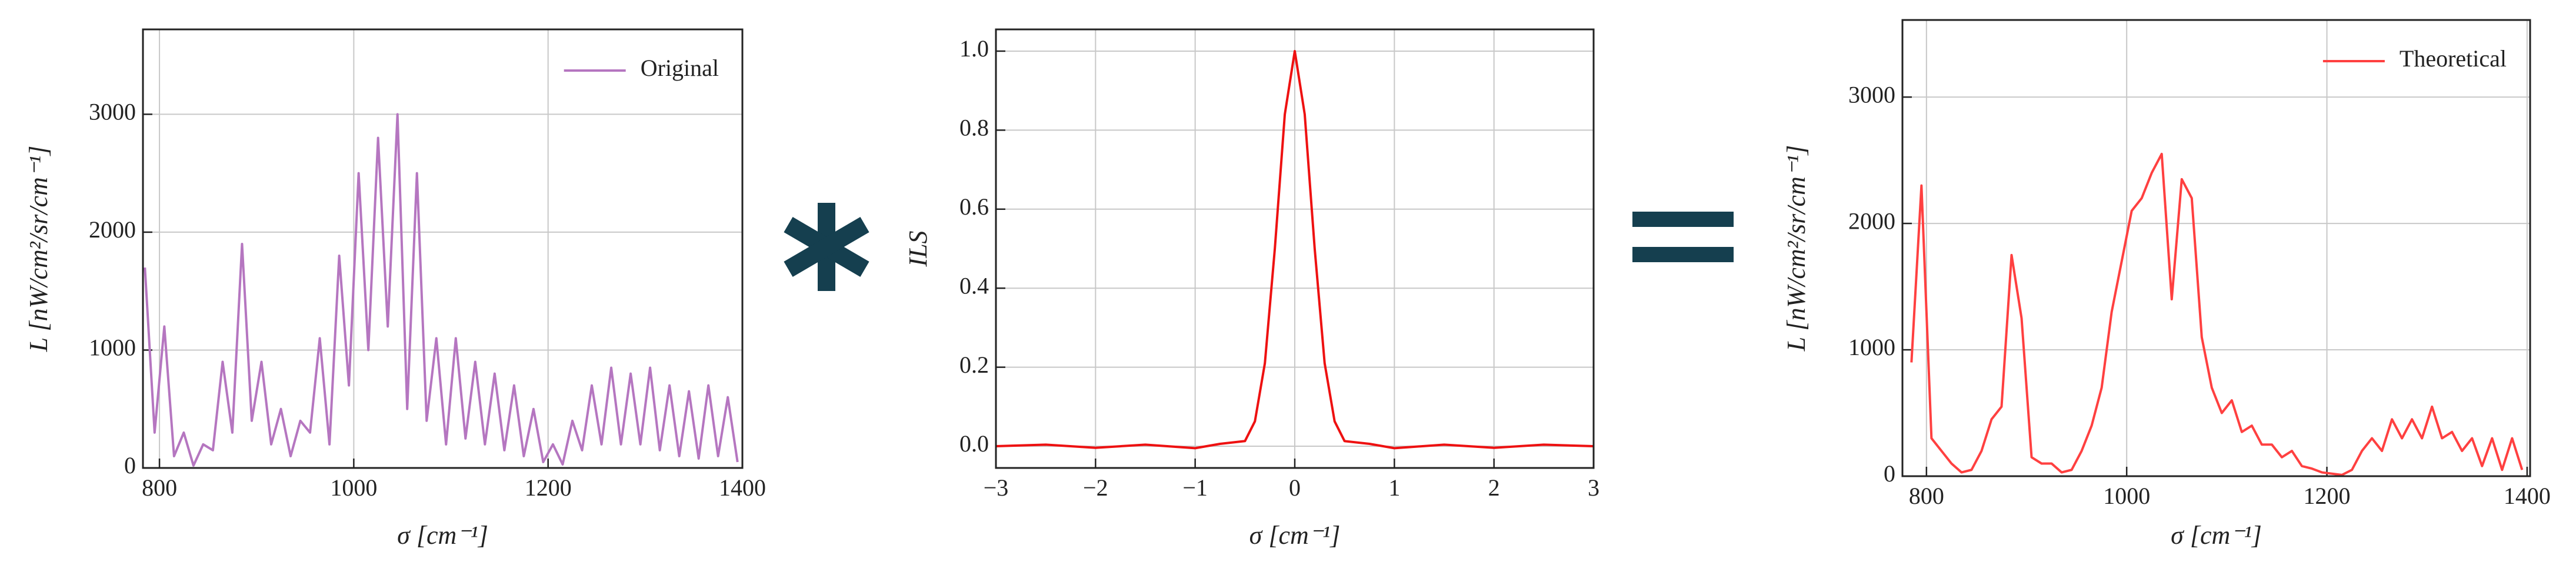 The image size is (2576, 582). What do you see at coordinates (974, 443) in the screenshot?
I see `y-tick-label: 0.0` at bounding box center [974, 443].